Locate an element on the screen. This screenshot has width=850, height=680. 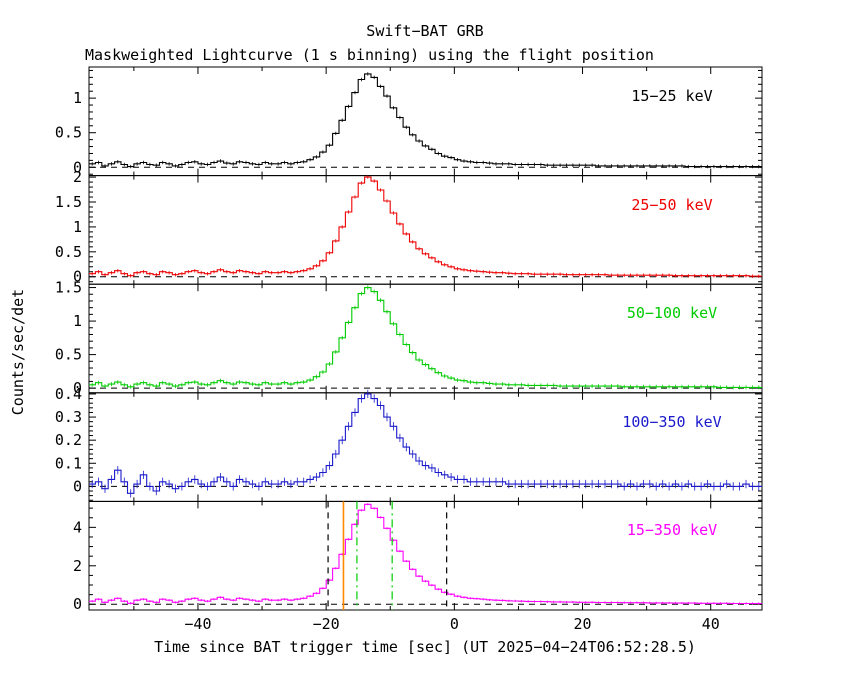
panel-1: 00.51 is located at coordinates (409, 121).